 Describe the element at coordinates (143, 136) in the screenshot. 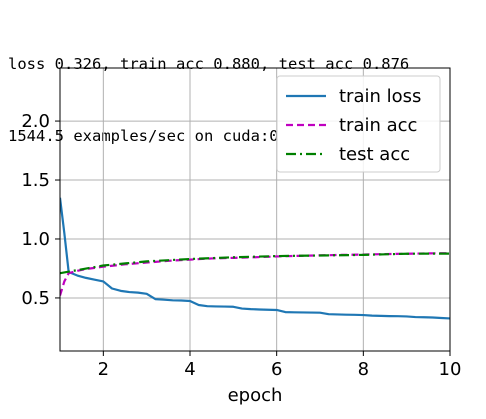

I see `log-line-throughput: 1544.5 examples/sec on cuda:0` at that location.